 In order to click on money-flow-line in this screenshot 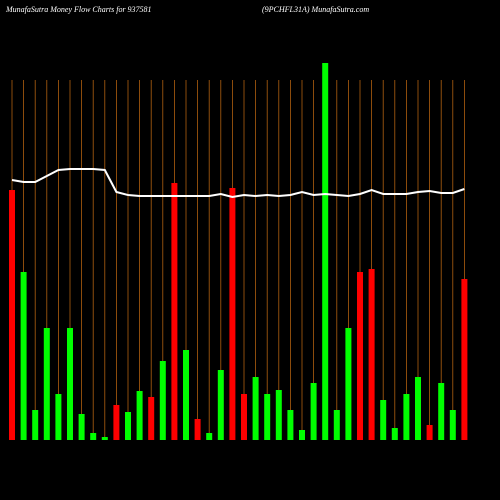, I will do `click(238, 183)`.